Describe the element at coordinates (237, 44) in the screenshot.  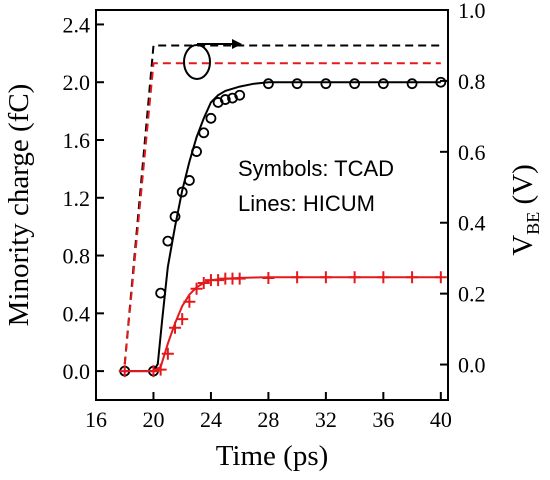
I see `axis-indicator-arrowhead` at that location.